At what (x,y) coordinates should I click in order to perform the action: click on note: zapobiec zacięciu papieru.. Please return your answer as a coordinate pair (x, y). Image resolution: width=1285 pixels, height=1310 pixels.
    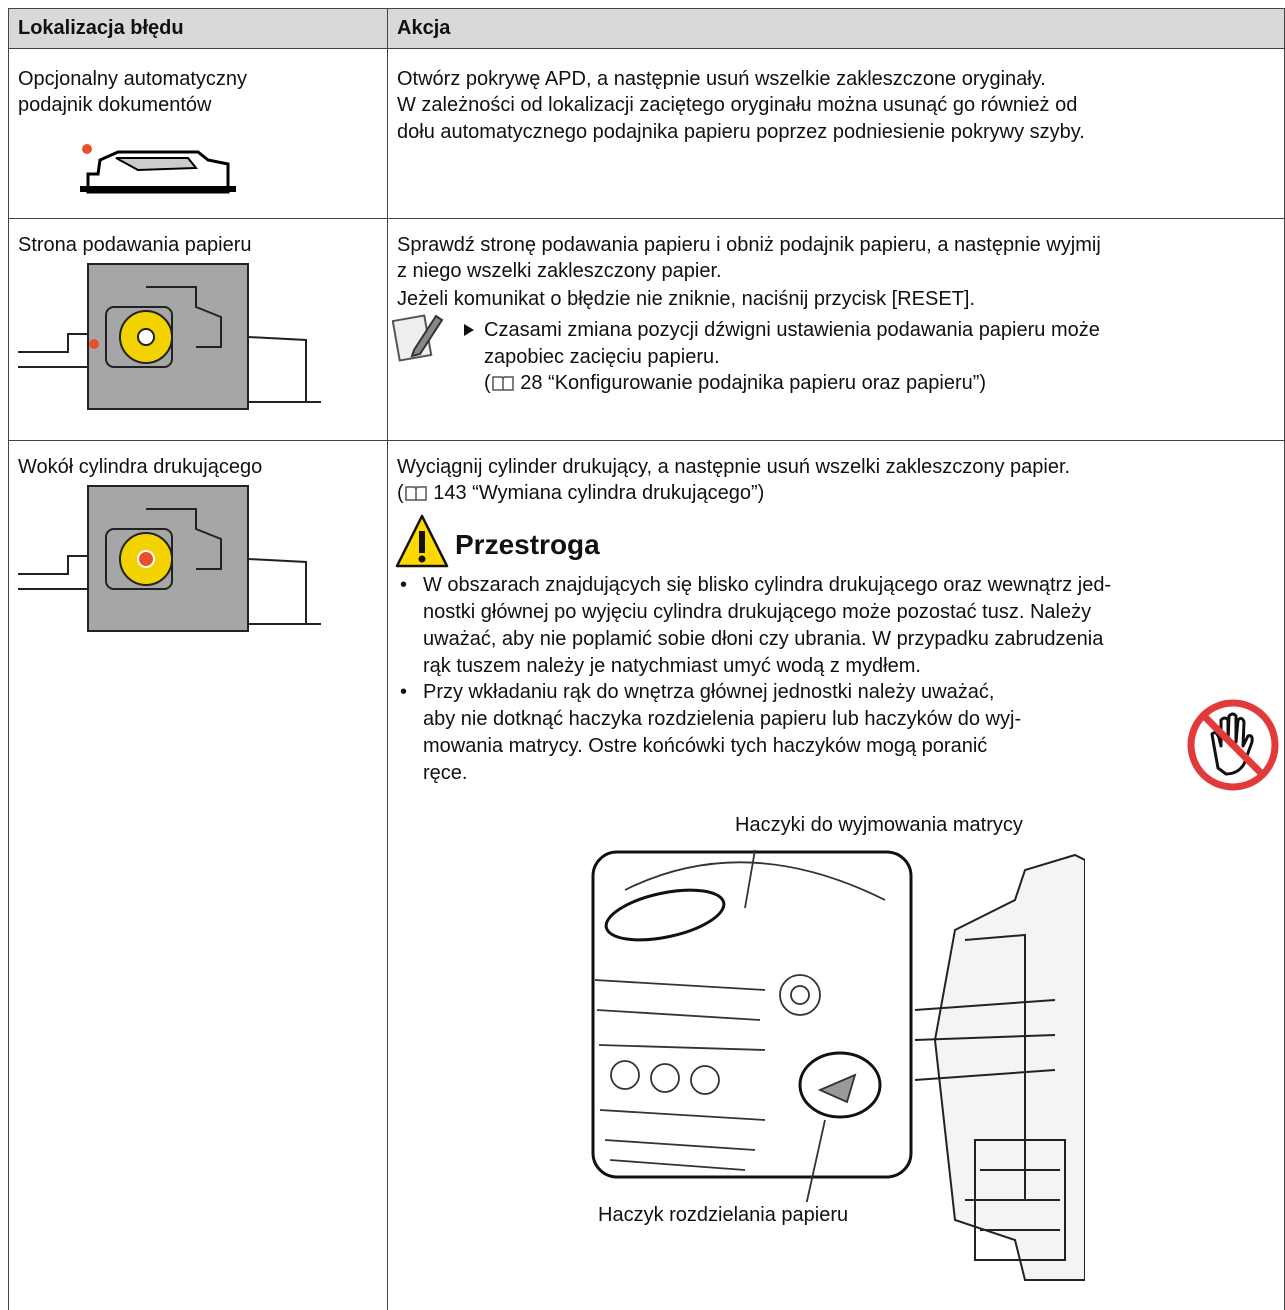
    Looking at the image, I should click on (602, 357).